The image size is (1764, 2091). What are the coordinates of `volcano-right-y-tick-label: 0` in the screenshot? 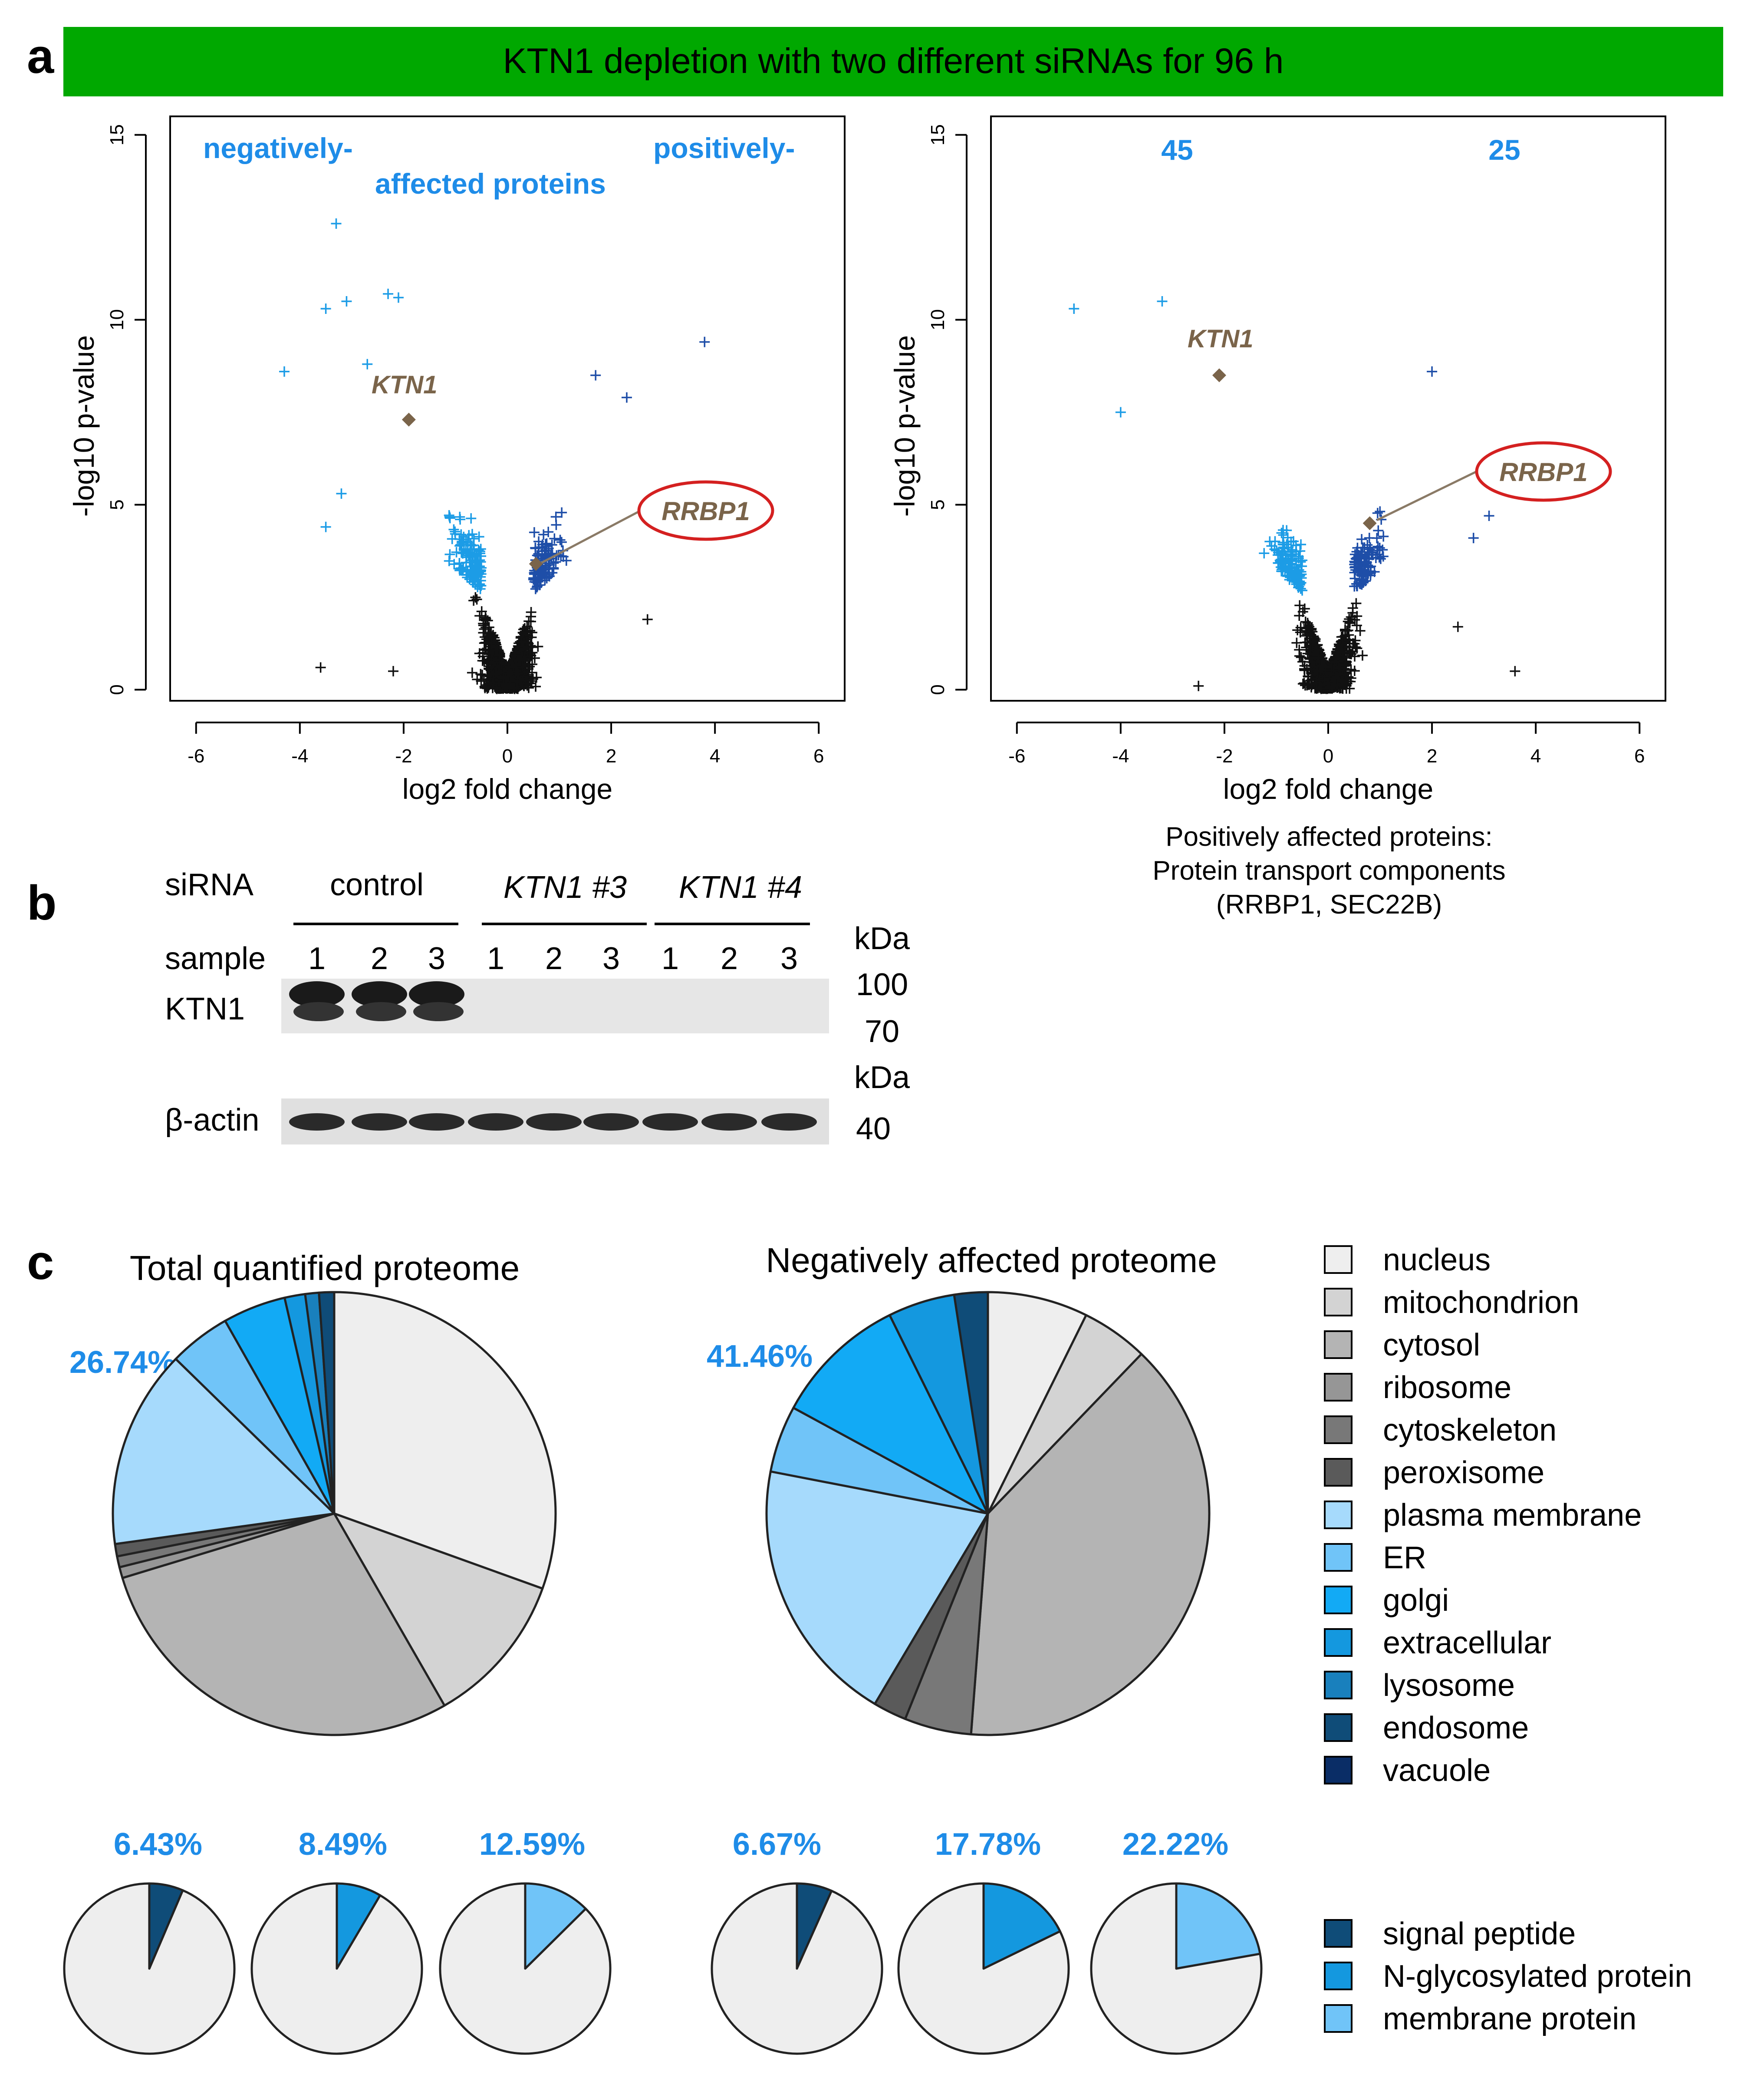 It's located at (937, 689).